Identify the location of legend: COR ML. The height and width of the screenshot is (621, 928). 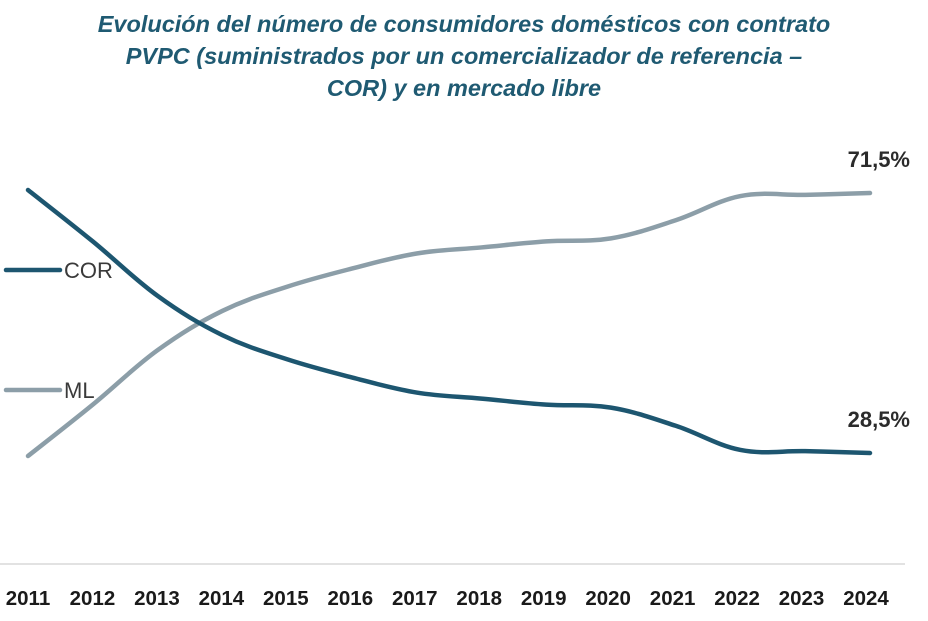
(58, 330).